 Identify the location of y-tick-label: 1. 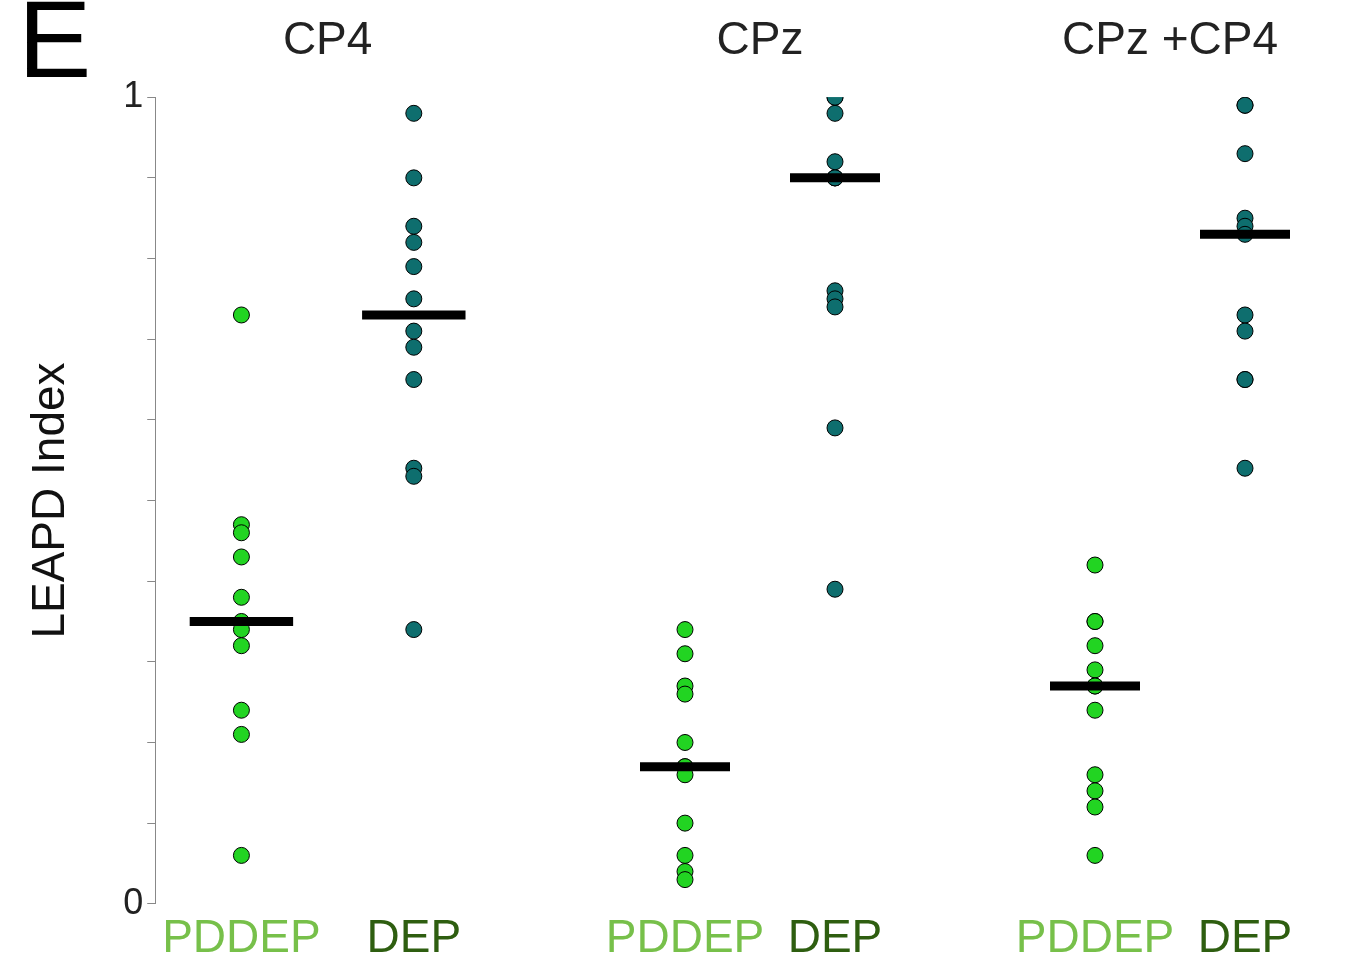
(133, 95).